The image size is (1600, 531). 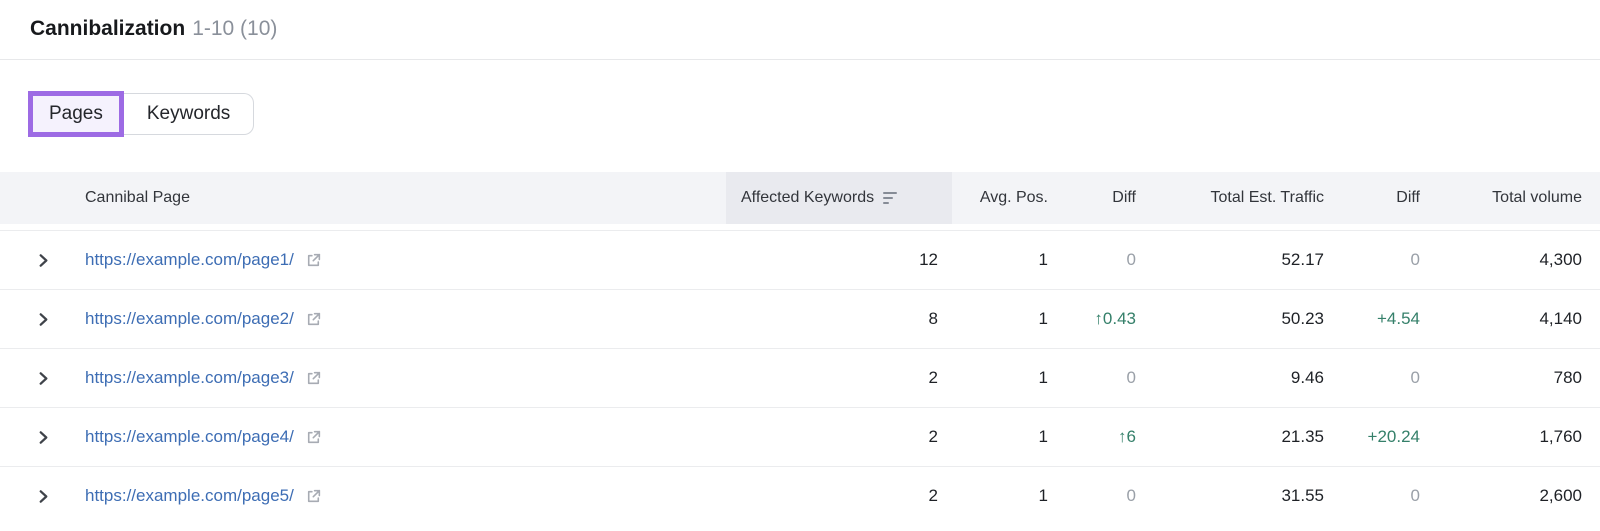 I want to click on tab-keywords: Keywords, so click(x=189, y=114).